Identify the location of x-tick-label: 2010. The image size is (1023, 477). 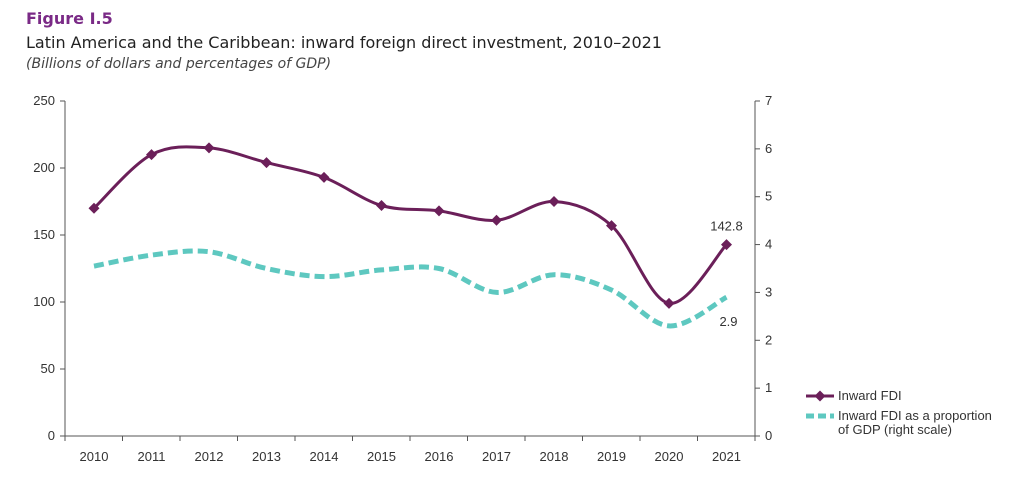
(94, 456).